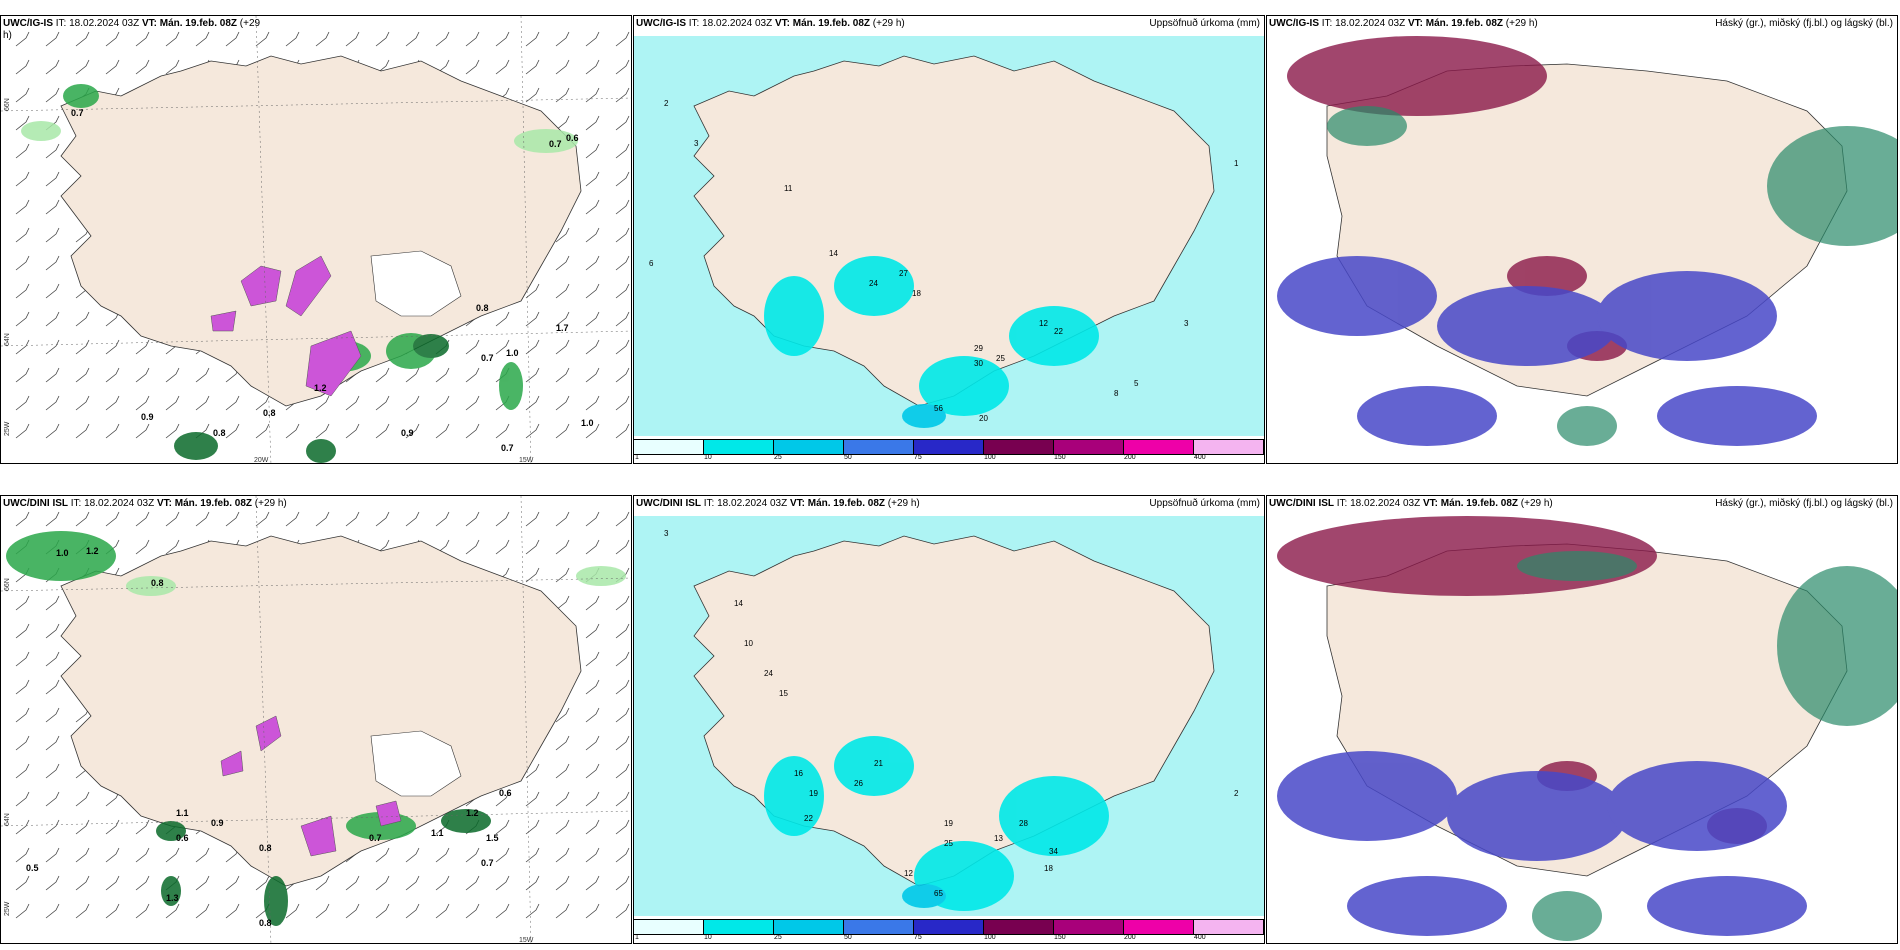  I want to click on model-name: UWC/IG-IS, so click(1294, 23).